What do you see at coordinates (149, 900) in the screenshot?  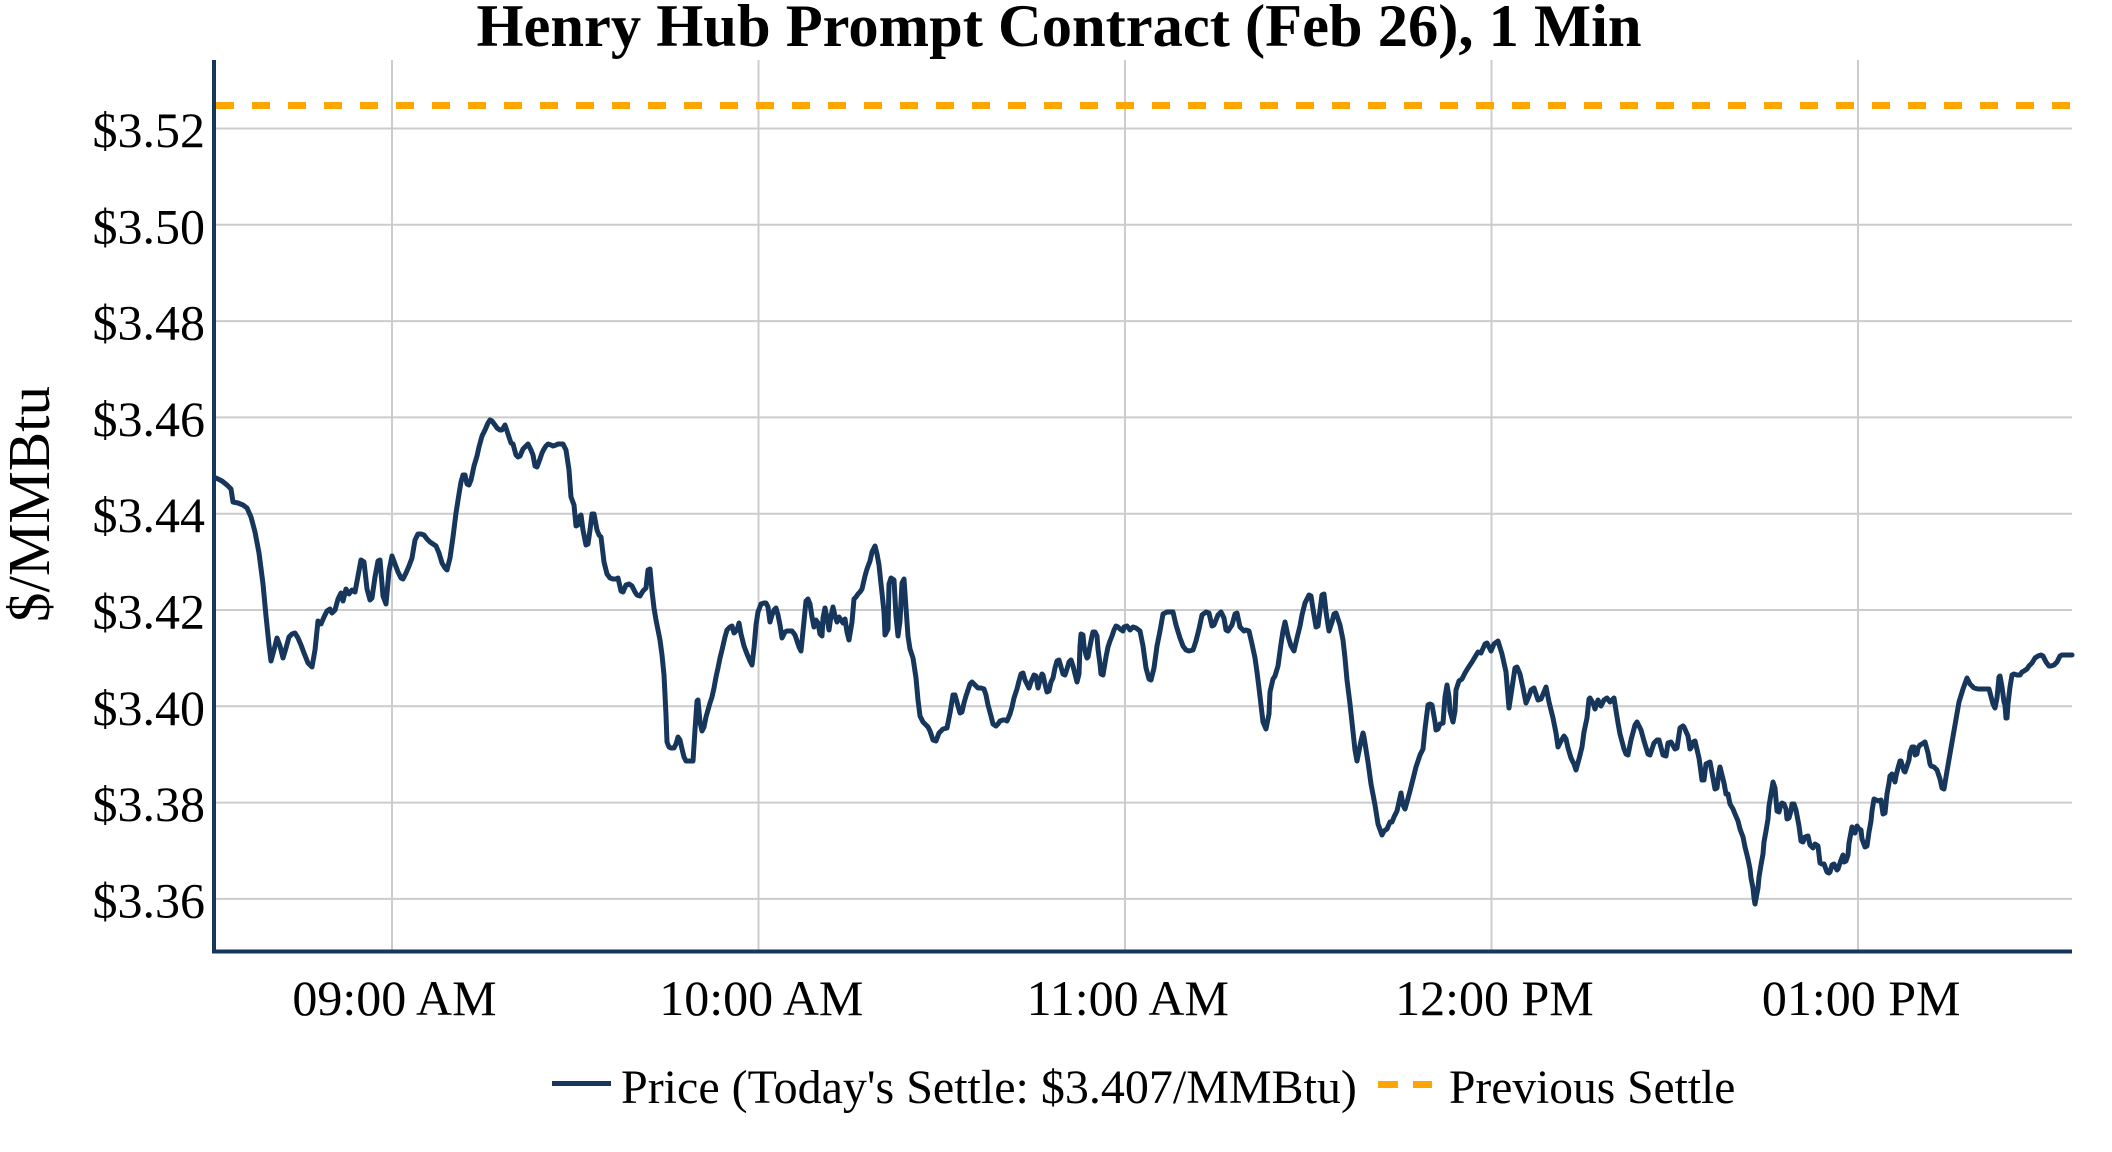 I see `svg-text: $3.36` at bounding box center [149, 900].